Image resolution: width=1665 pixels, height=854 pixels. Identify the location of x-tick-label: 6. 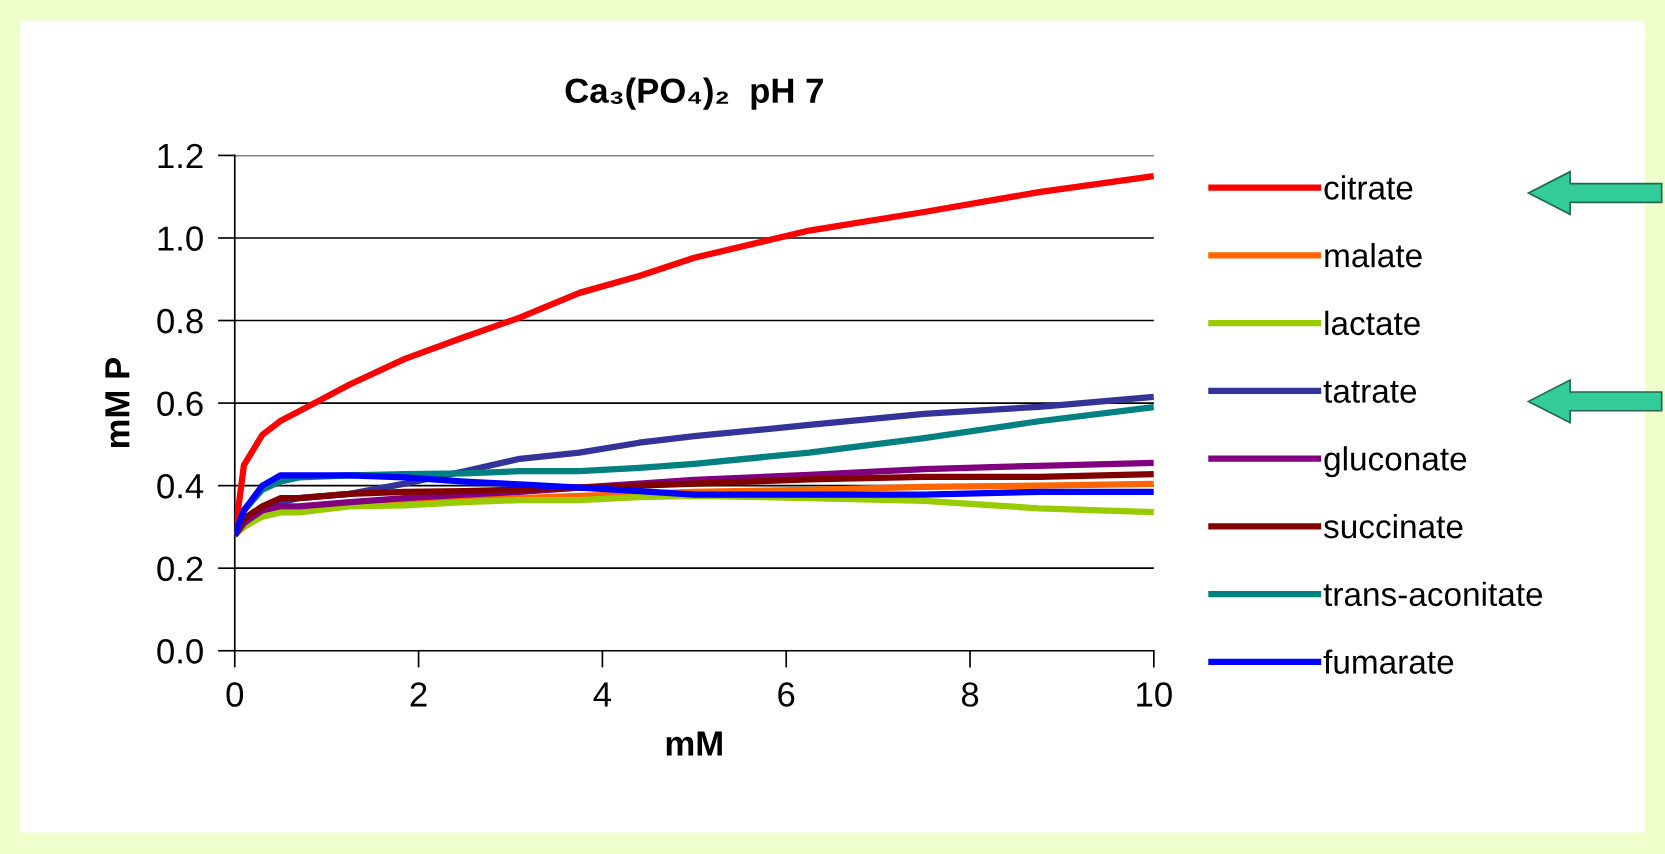
(786, 694).